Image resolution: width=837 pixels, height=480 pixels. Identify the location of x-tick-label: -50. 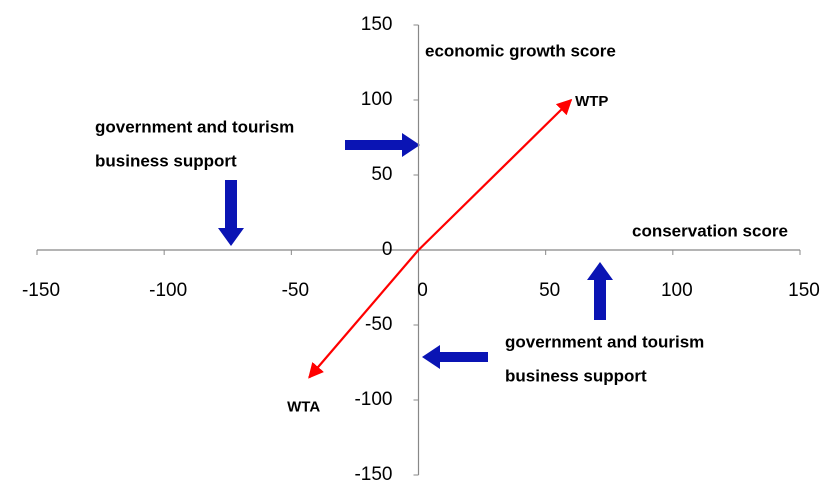
(295, 290).